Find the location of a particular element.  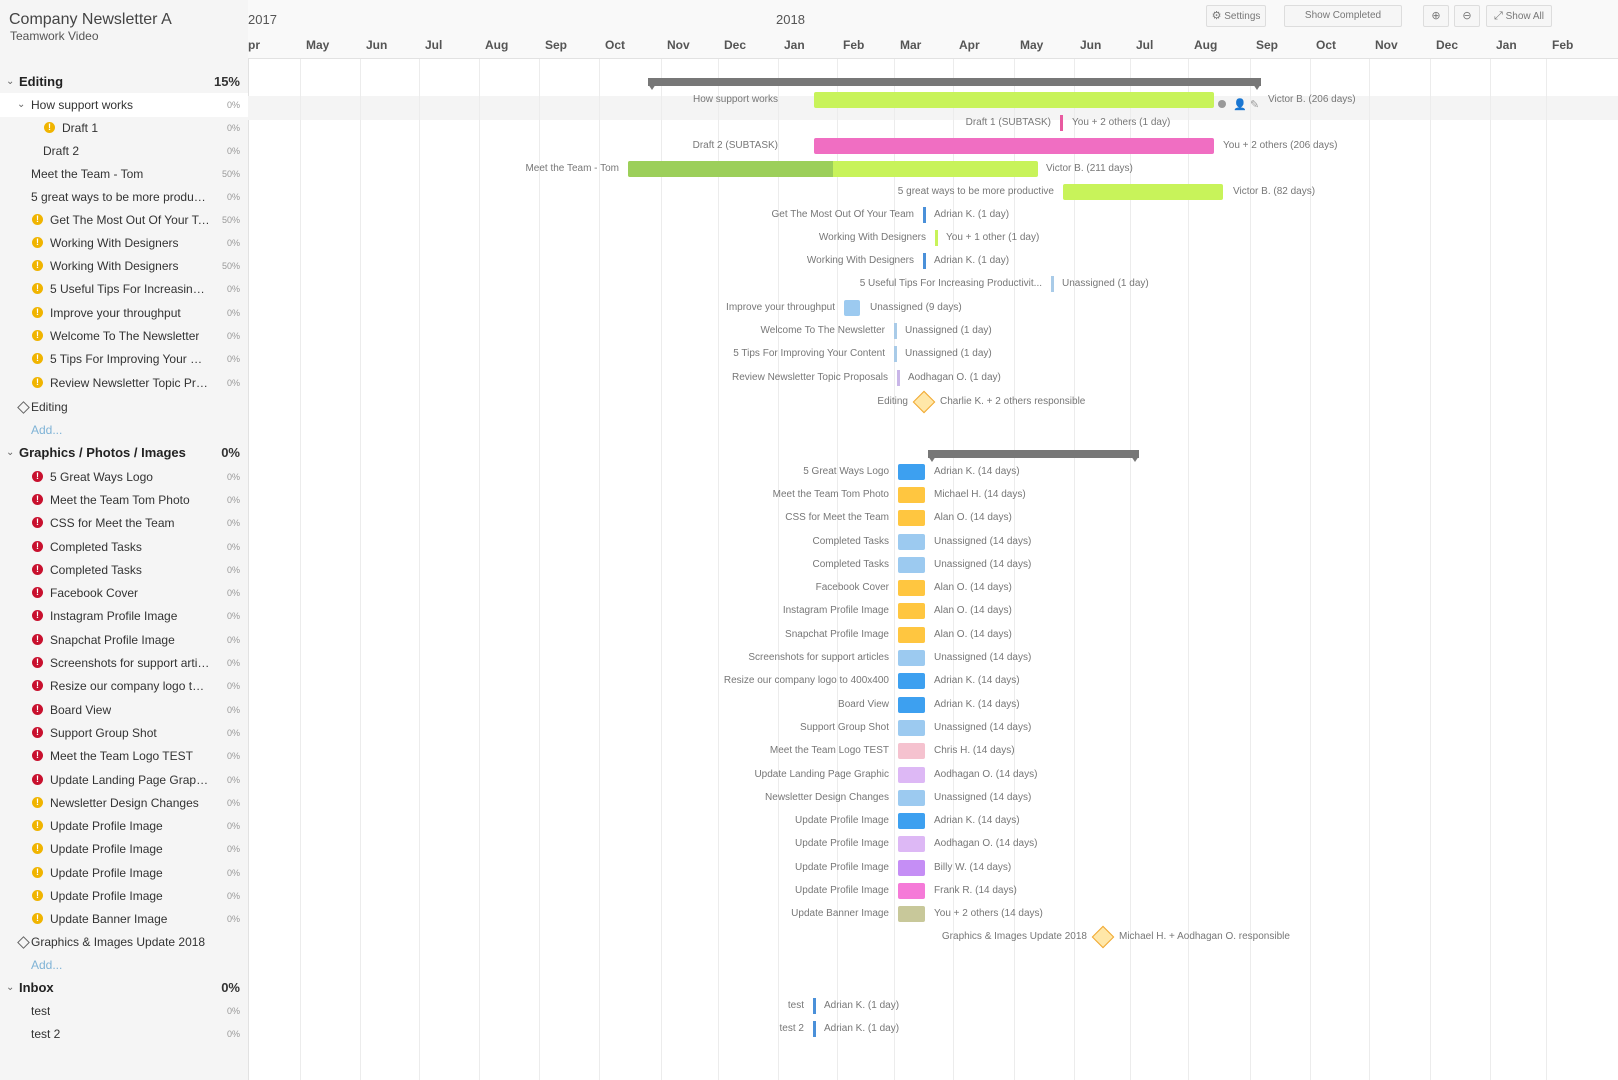

task-row-meet-the-team-tom-photo: ! Meet the Team Tom Photo 0% is located at coordinates (124, 500).